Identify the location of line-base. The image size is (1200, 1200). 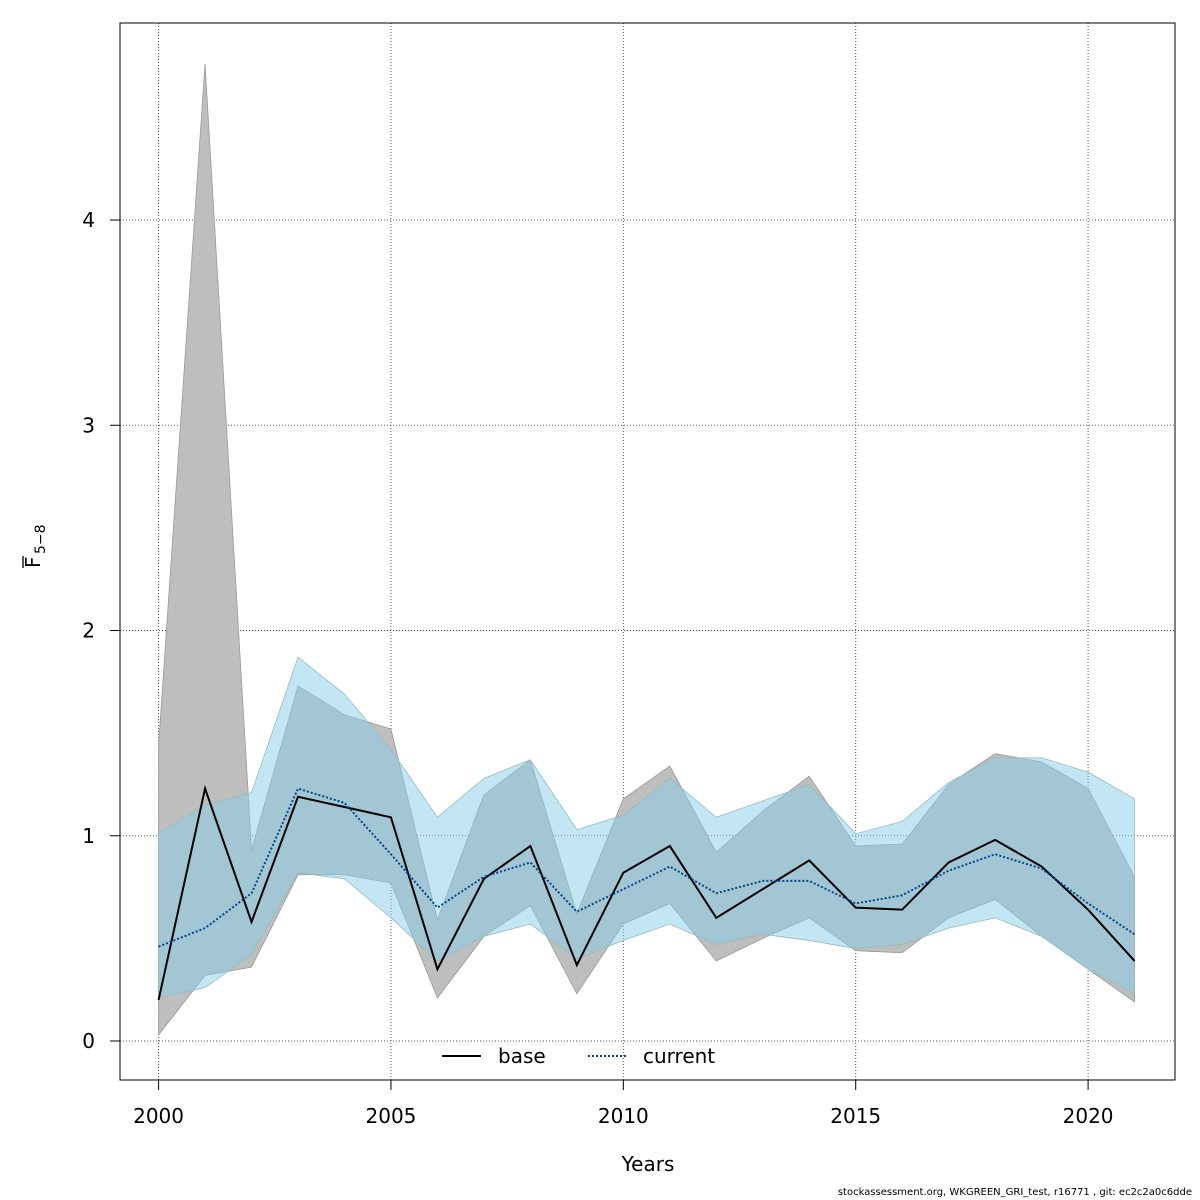
(646, 892).